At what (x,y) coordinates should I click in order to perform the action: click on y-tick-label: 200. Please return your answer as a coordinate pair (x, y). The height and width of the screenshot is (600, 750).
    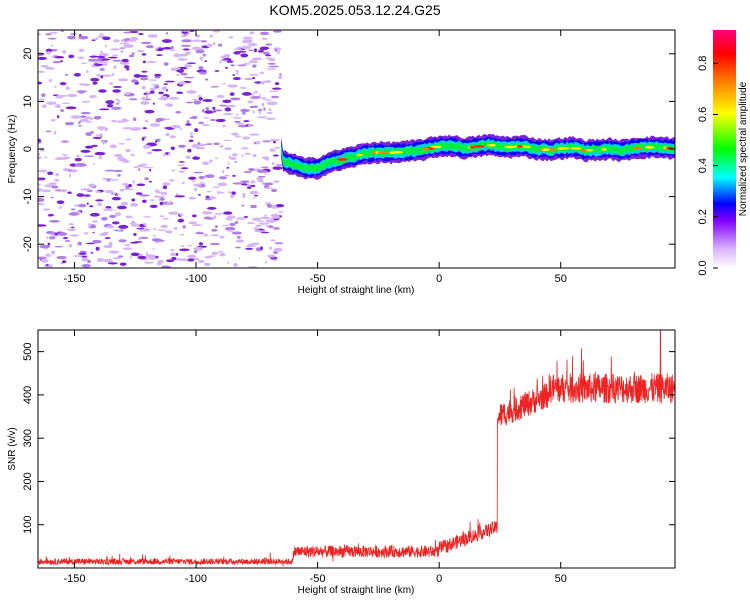
    Looking at the image, I should click on (28, 481).